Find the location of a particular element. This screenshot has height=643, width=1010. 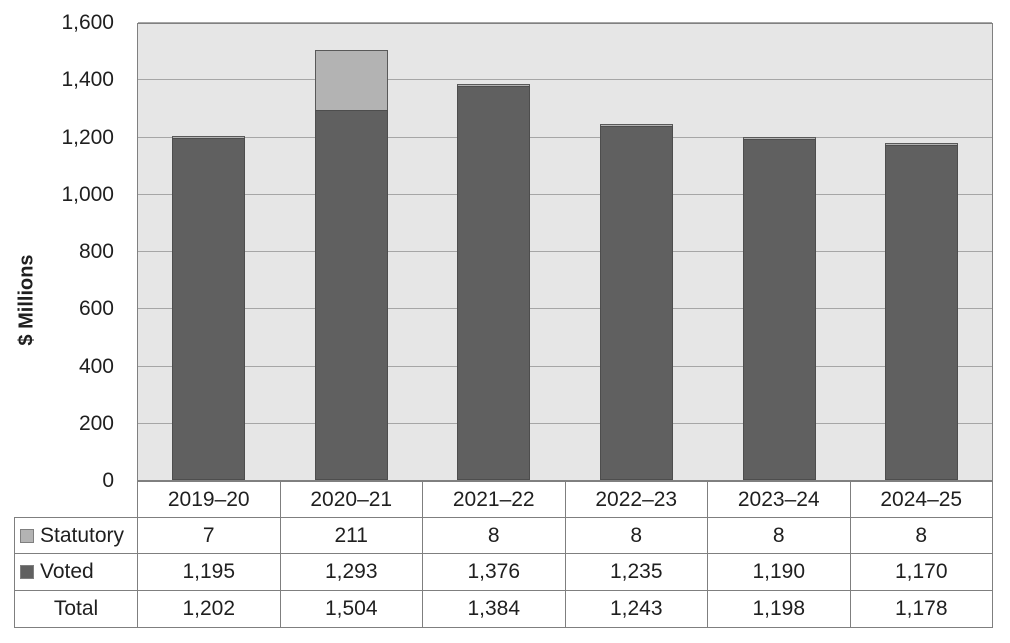

table-row-voted: Voted 1,195 1,293 1,376 1,235 1,190 1,170 is located at coordinates (503, 572).